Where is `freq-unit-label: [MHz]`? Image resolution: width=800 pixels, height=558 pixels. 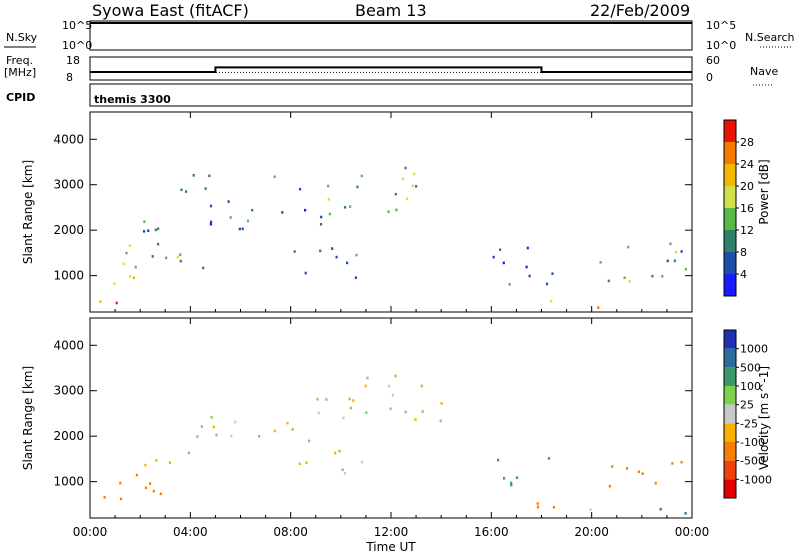
freq-unit-label: [MHz] is located at coordinates (20, 72).